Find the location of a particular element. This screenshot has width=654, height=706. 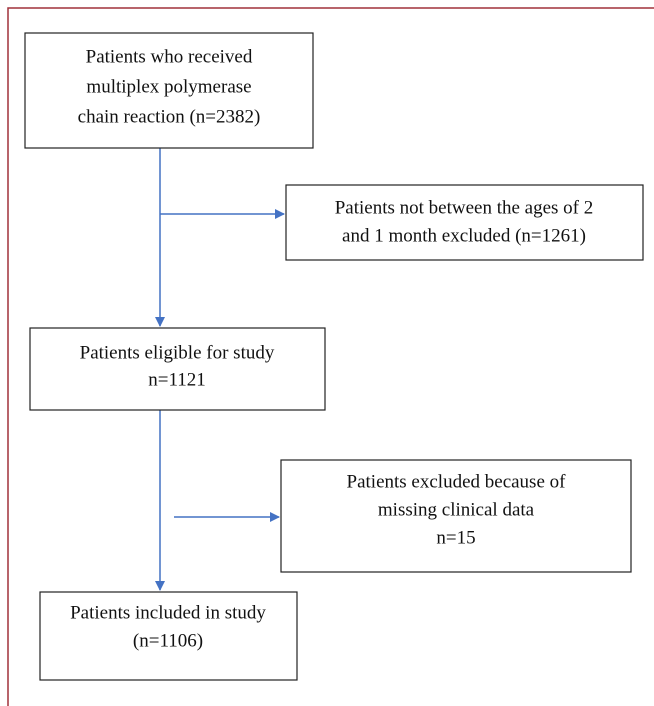

node-text: missing clinical data is located at coordinates (456, 509).